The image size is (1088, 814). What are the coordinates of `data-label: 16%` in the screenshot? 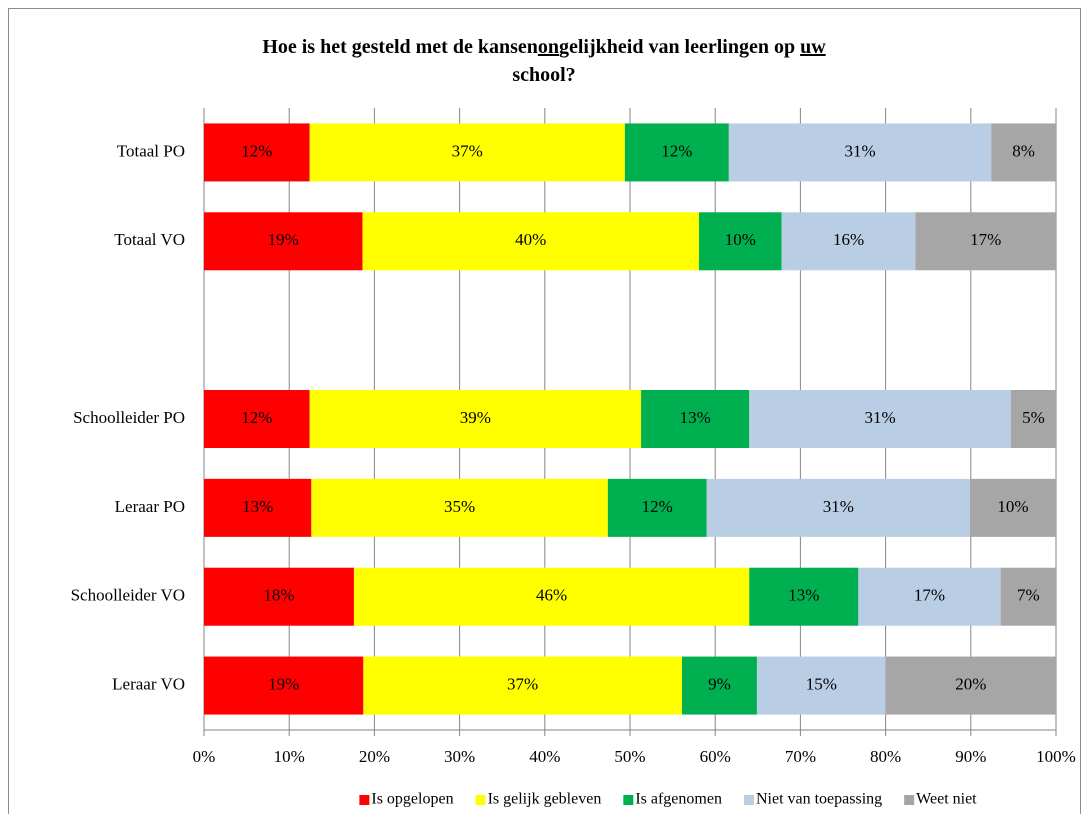 It's located at (848, 239).